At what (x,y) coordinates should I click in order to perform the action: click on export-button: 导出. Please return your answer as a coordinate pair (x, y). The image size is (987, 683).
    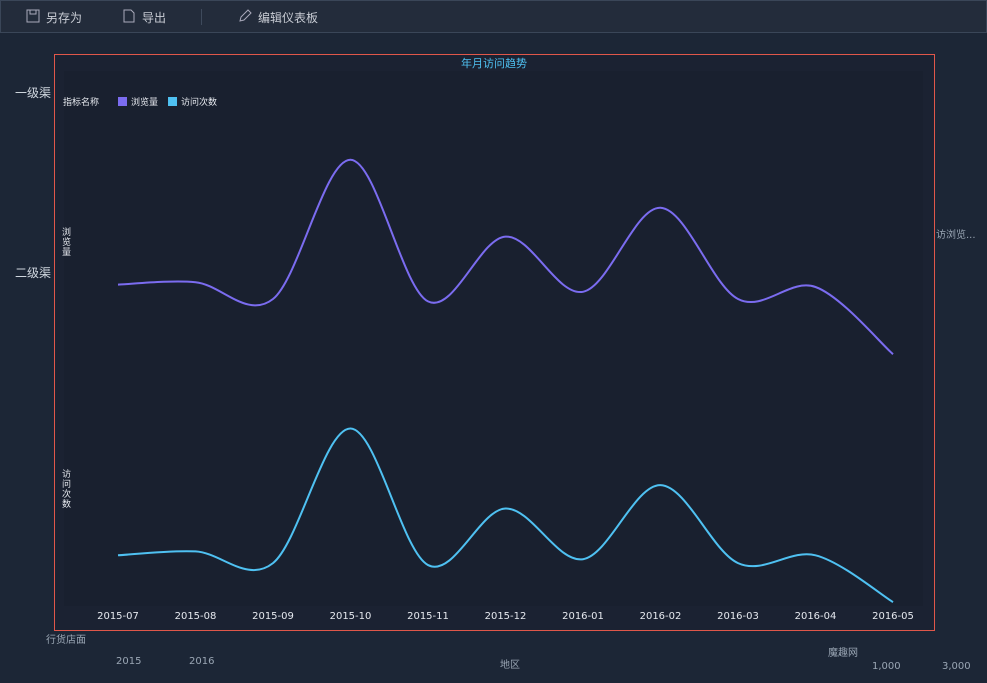
    Looking at the image, I should click on (154, 18).